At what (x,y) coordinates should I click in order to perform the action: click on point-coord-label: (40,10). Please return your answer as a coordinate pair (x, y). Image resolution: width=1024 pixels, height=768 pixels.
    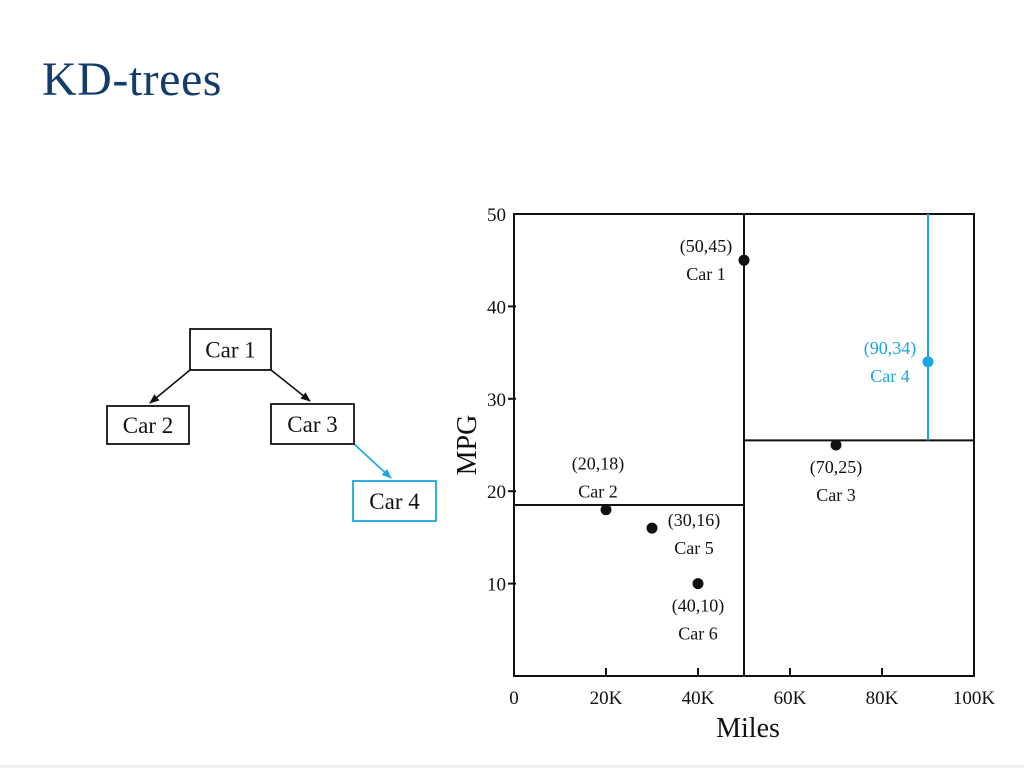
    Looking at the image, I should click on (698, 606).